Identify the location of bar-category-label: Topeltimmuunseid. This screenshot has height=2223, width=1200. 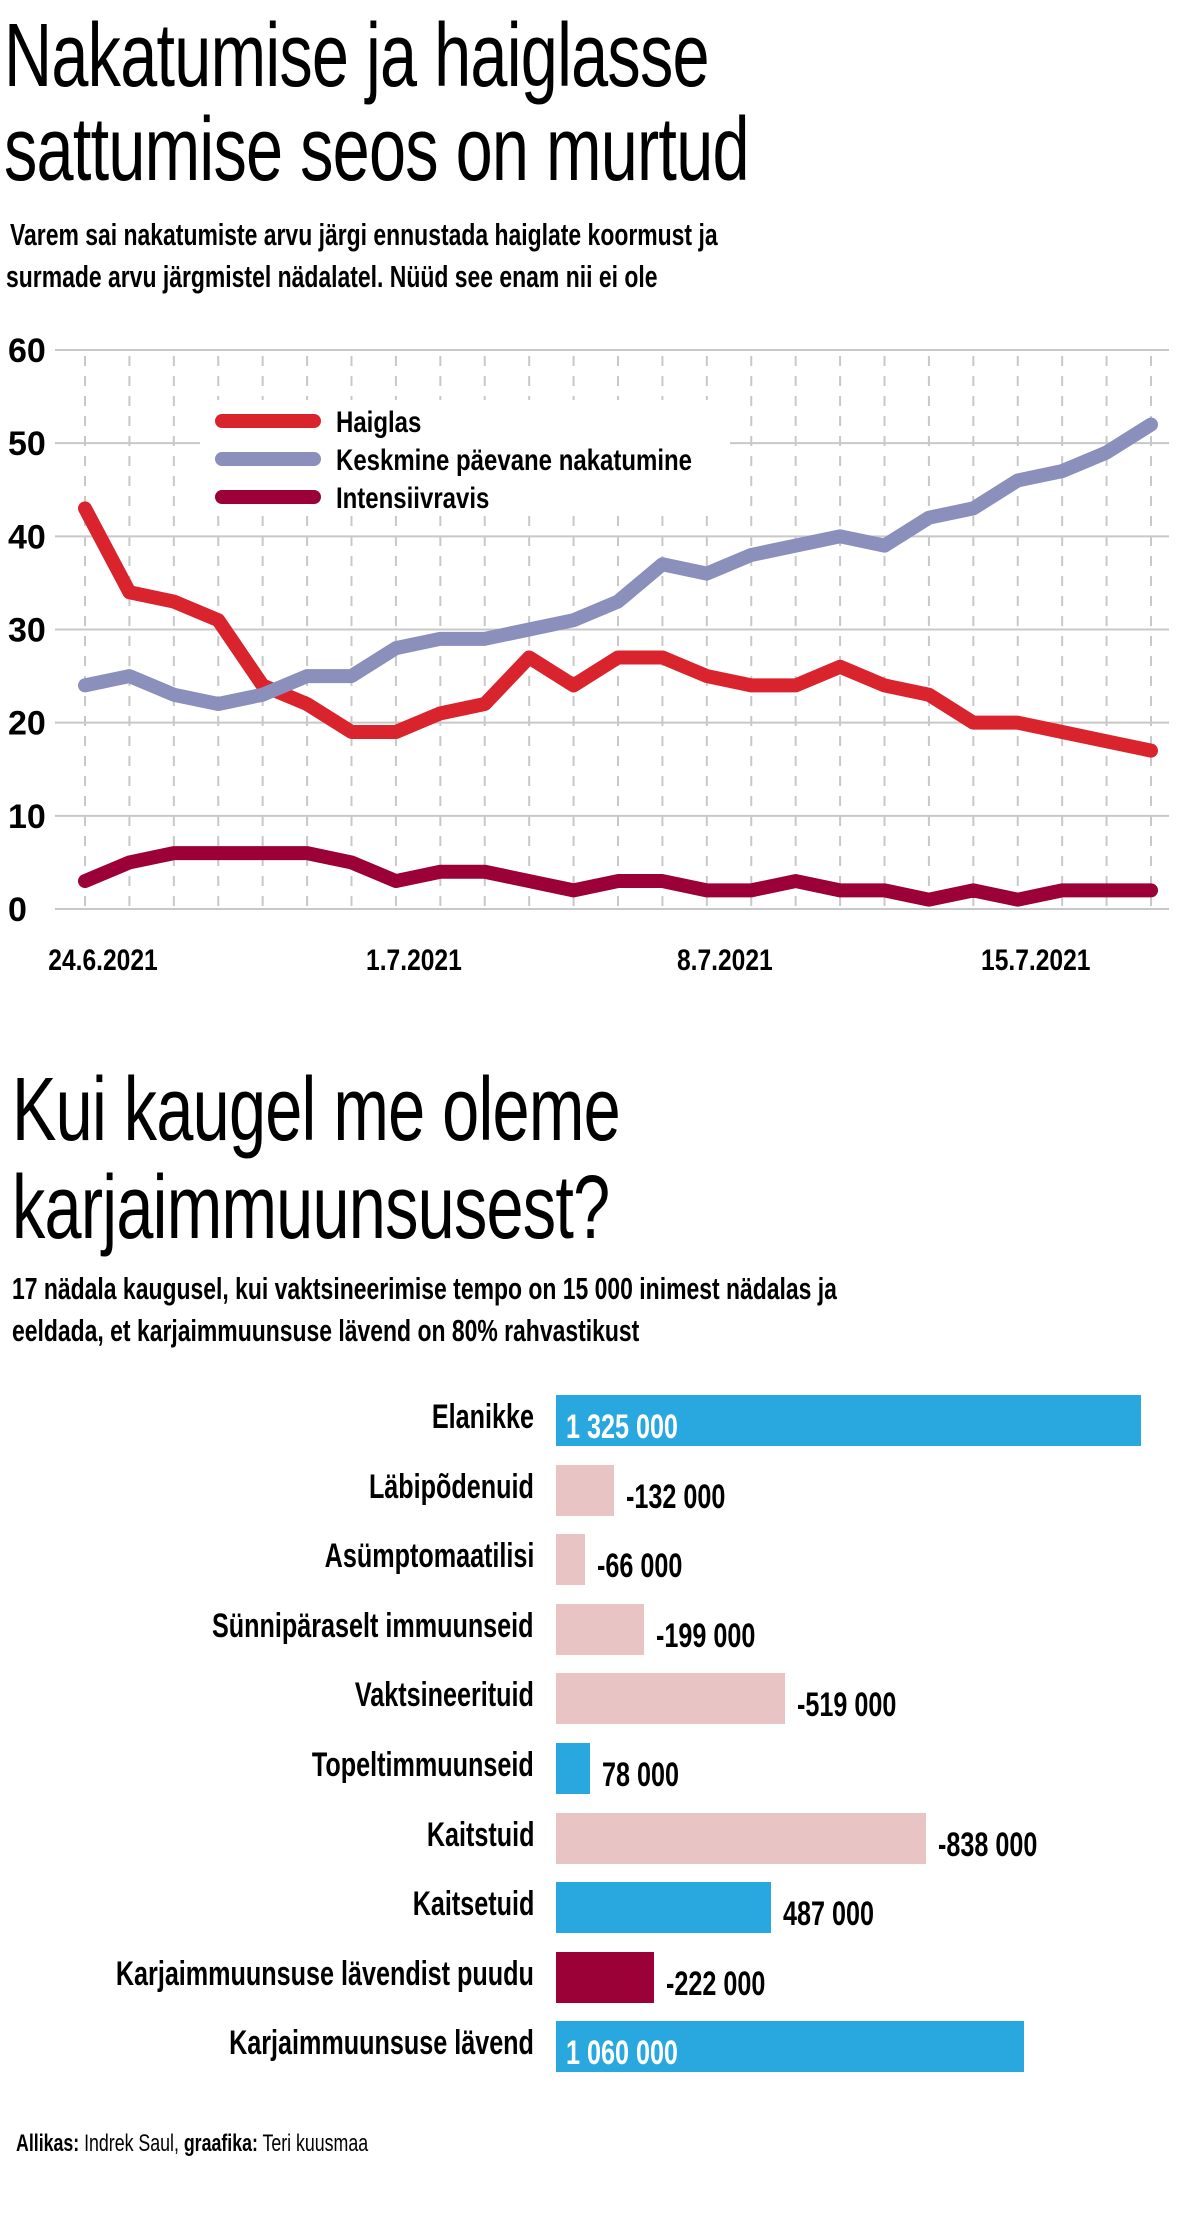
(423, 1765).